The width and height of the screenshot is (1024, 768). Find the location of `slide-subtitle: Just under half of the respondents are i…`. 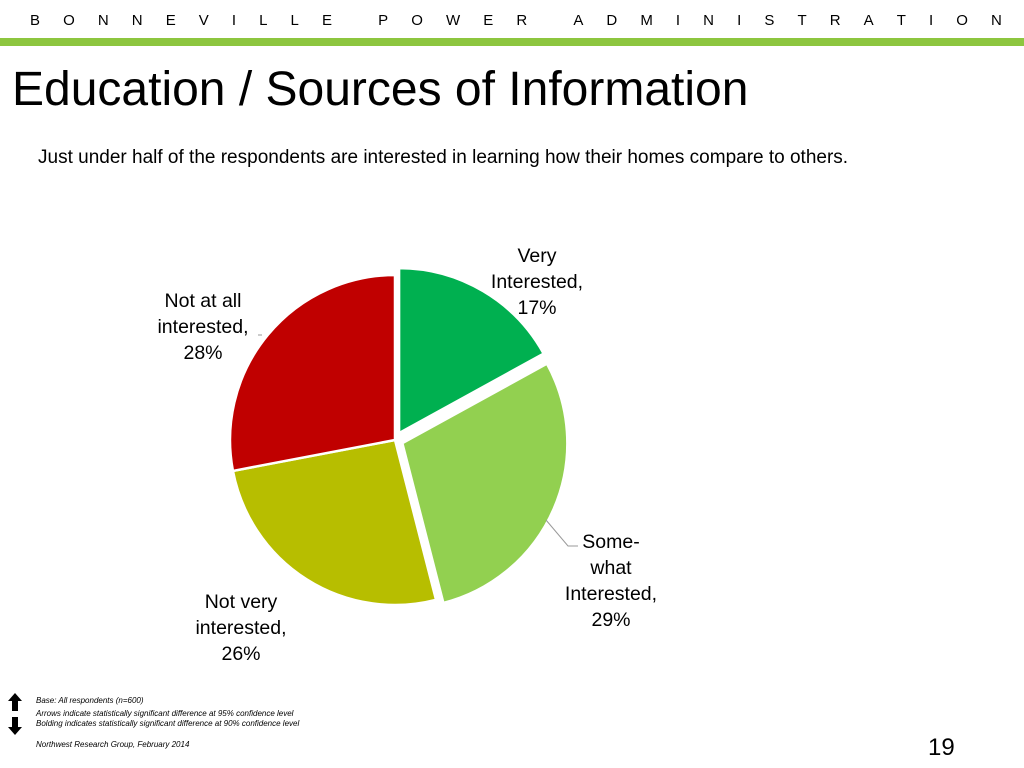

slide-subtitle: Just under half of the respondents are i… is located at coordinates (443, 157).